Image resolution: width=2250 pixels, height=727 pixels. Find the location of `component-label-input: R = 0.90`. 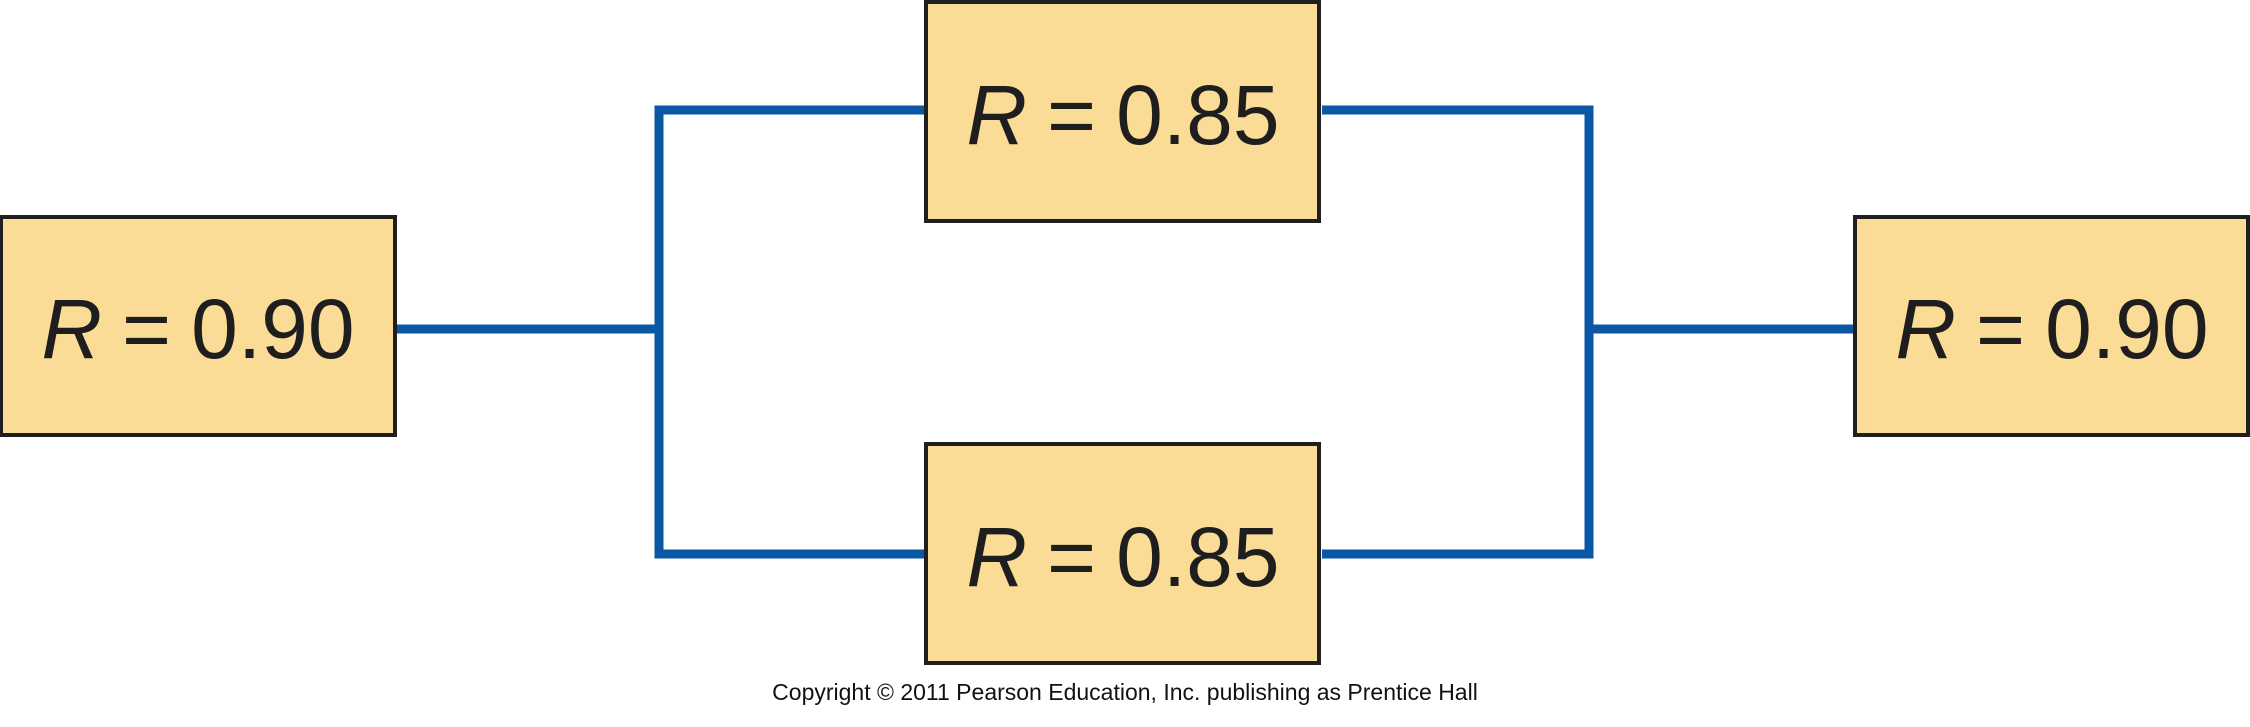

component-label-input: R = 0.90 is located at coordinates (197, 329).